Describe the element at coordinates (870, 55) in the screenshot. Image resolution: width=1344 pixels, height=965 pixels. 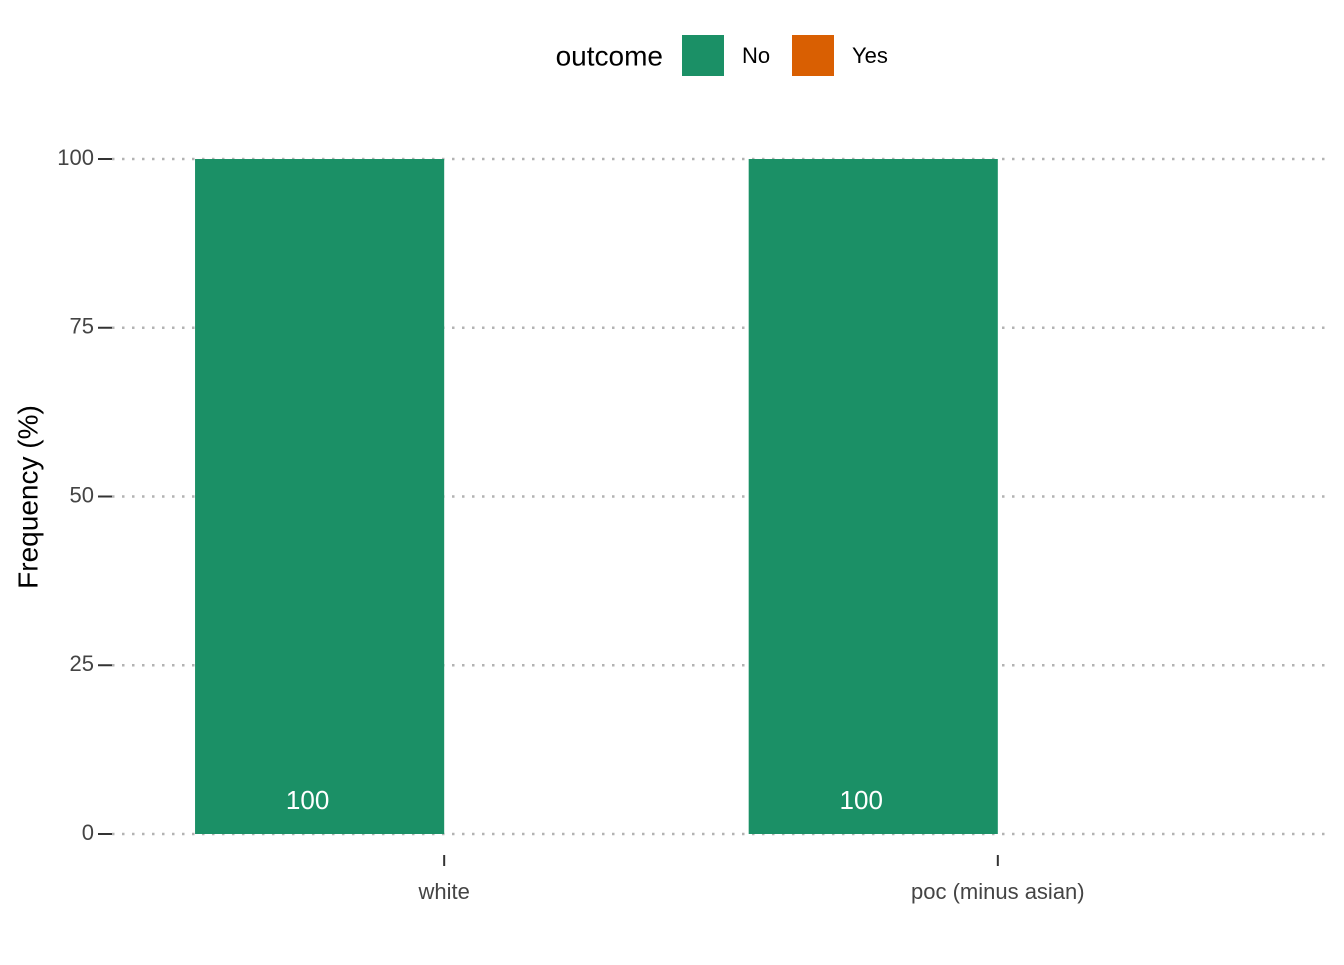
I see `legend-label: Yes` at that location.